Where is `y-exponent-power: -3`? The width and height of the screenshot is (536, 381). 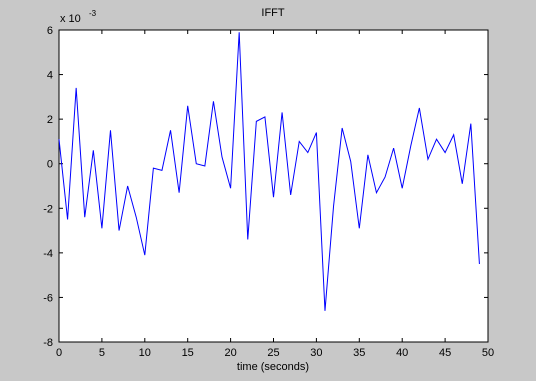
y-exponent-power: -3 is located at coordinates (93, 13).